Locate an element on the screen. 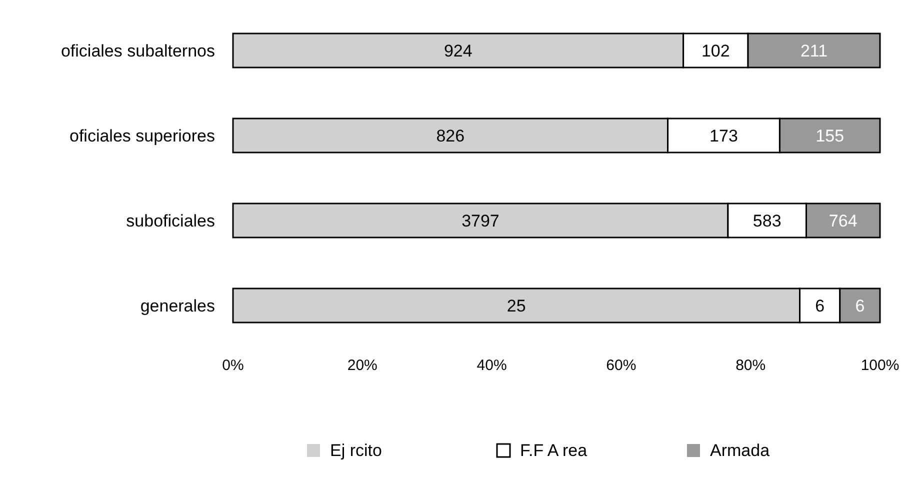 The width and height of the screenshot is (905, 490). y-tick-label: oficiales superiores is located at coordinates (142, 136).